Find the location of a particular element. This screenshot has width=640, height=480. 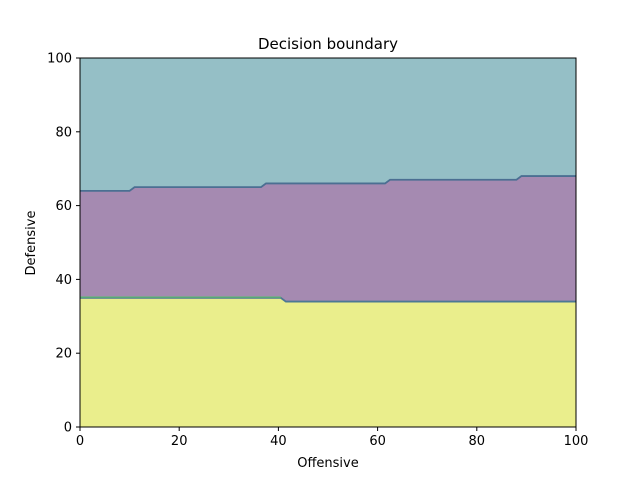

chart-title: Decision boundary is located at coordinates (328, 44).